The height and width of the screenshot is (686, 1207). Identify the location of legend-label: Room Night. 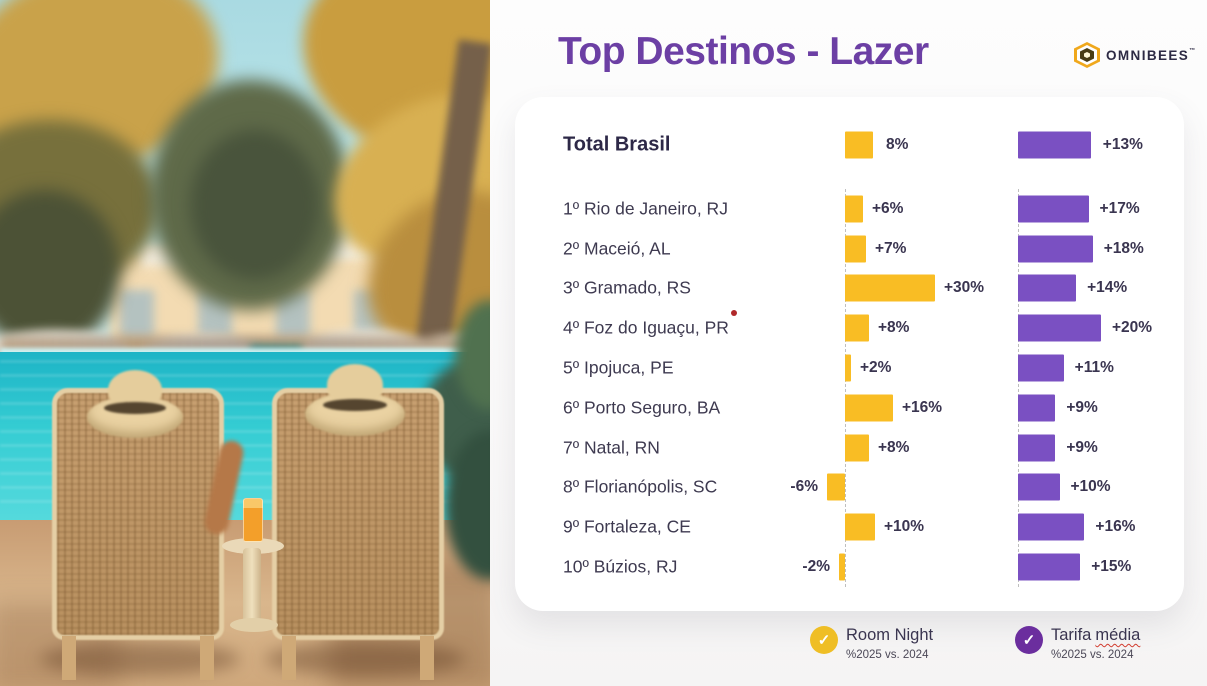
(890, 635).